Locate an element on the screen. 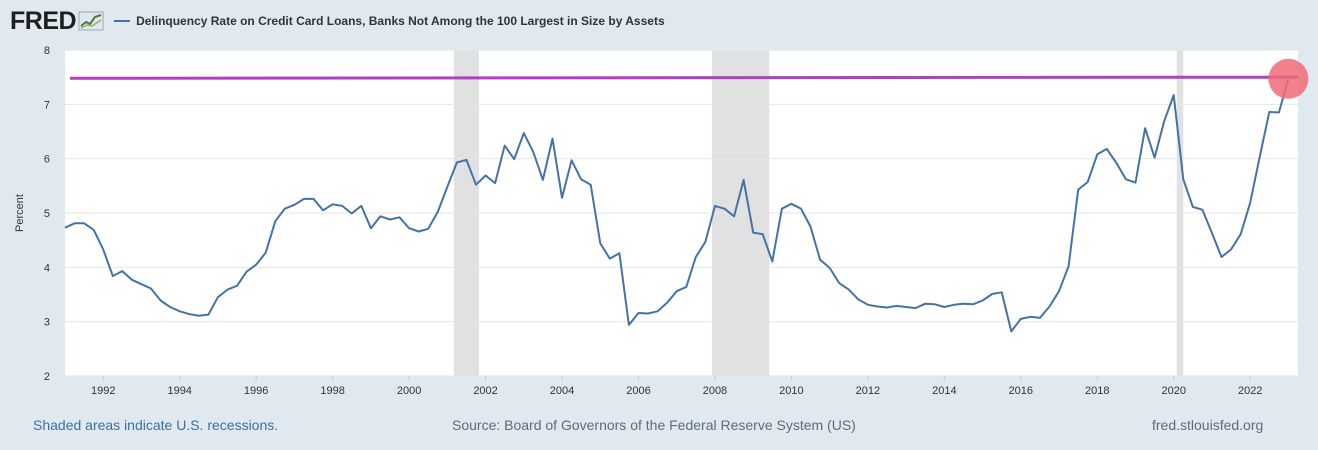 The width and height of the screenshot is (1318, 450). y-tick-label-8: 8 is located at coordinates (47, 51).